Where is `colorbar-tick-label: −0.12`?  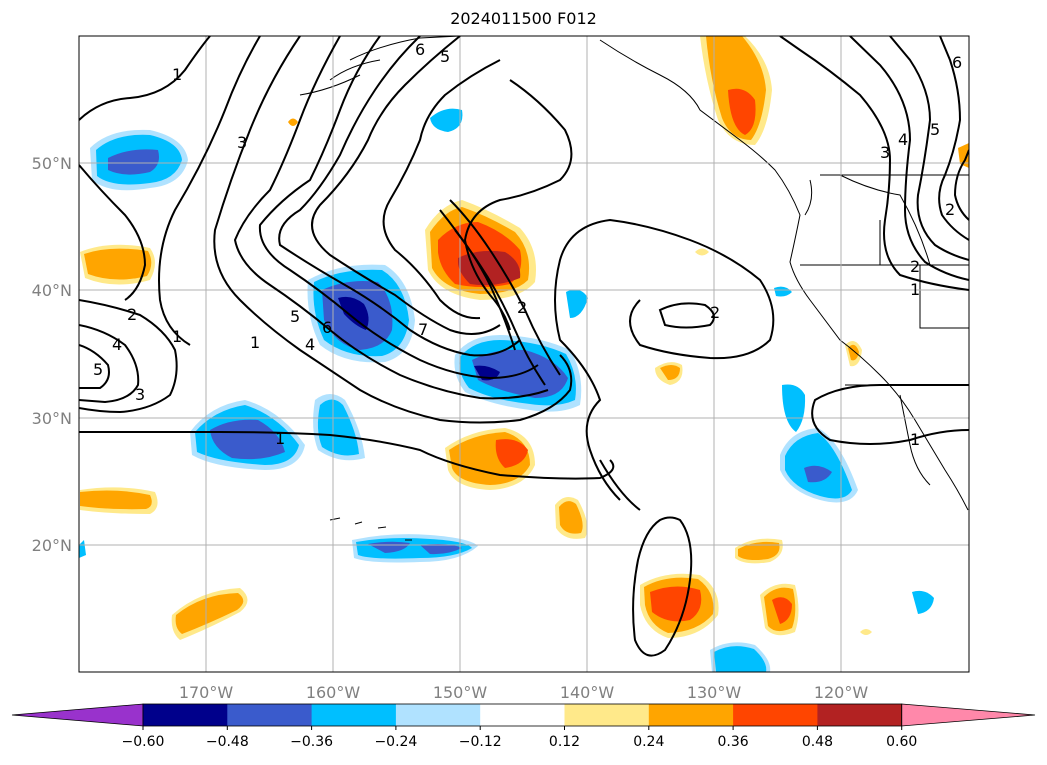
colorbar-tick-label: −0.12 is located at coordinates (480, 742).